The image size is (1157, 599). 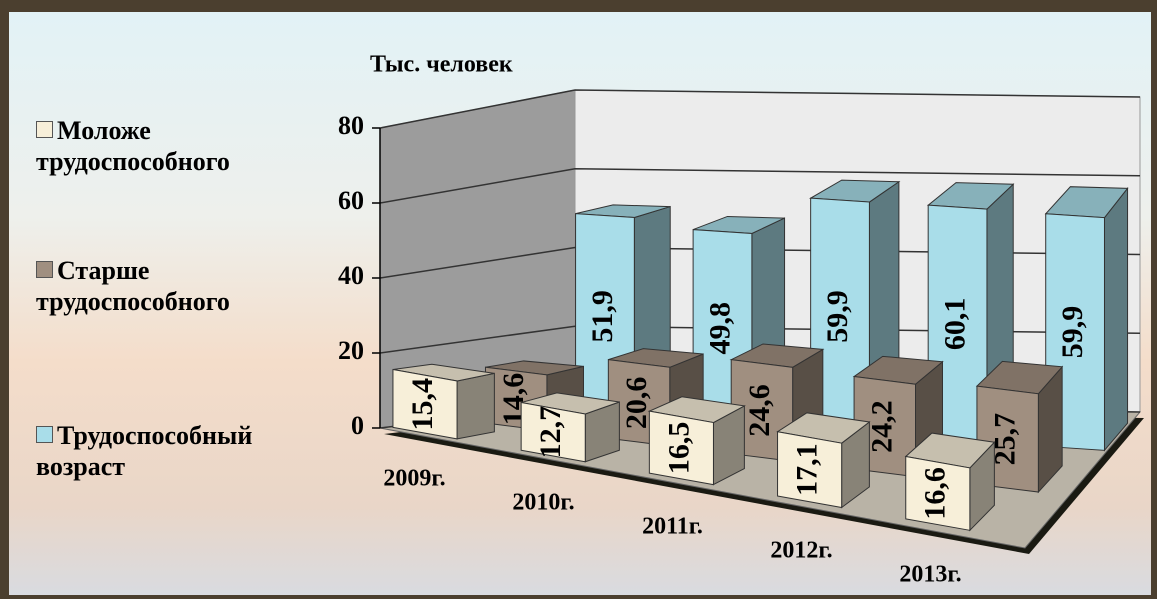 I want to click on y-tick-label: 0, so click(x=357, y=425).